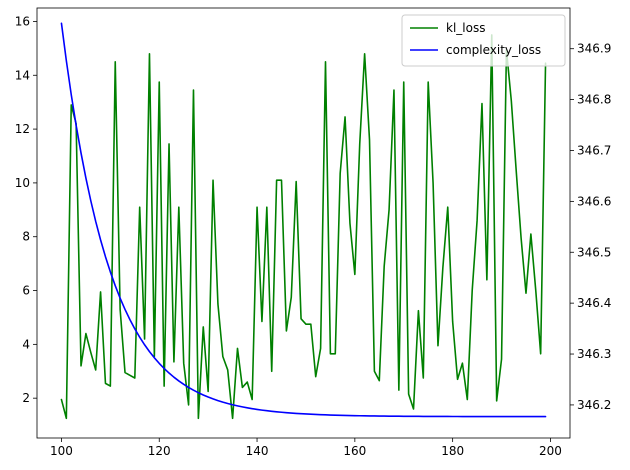  Describe the element at coordinates (354, 451) in the screenshot. I see `x-tick-label: 160` at that location.